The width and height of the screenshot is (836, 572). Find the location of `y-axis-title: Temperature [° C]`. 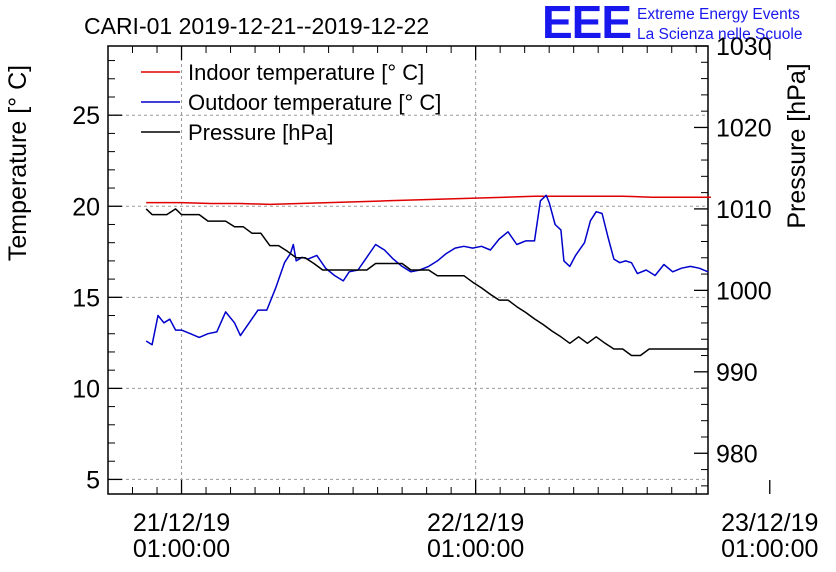

y-axis-title: Temperature [° C] is located at coordinates (18, 163).